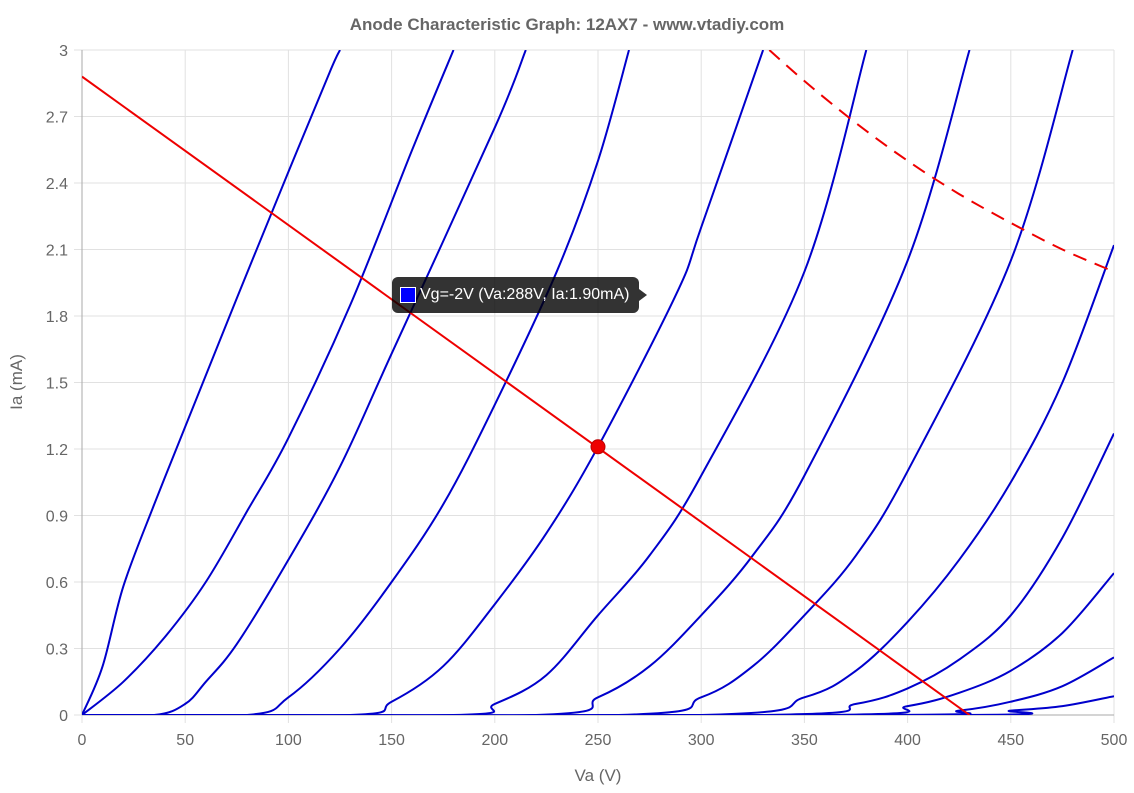 This screenshot has width=1134, height=793. Describe the element at coordinates (494, 740) in the screenshot. I see `x-tick-label: 200` at that location.